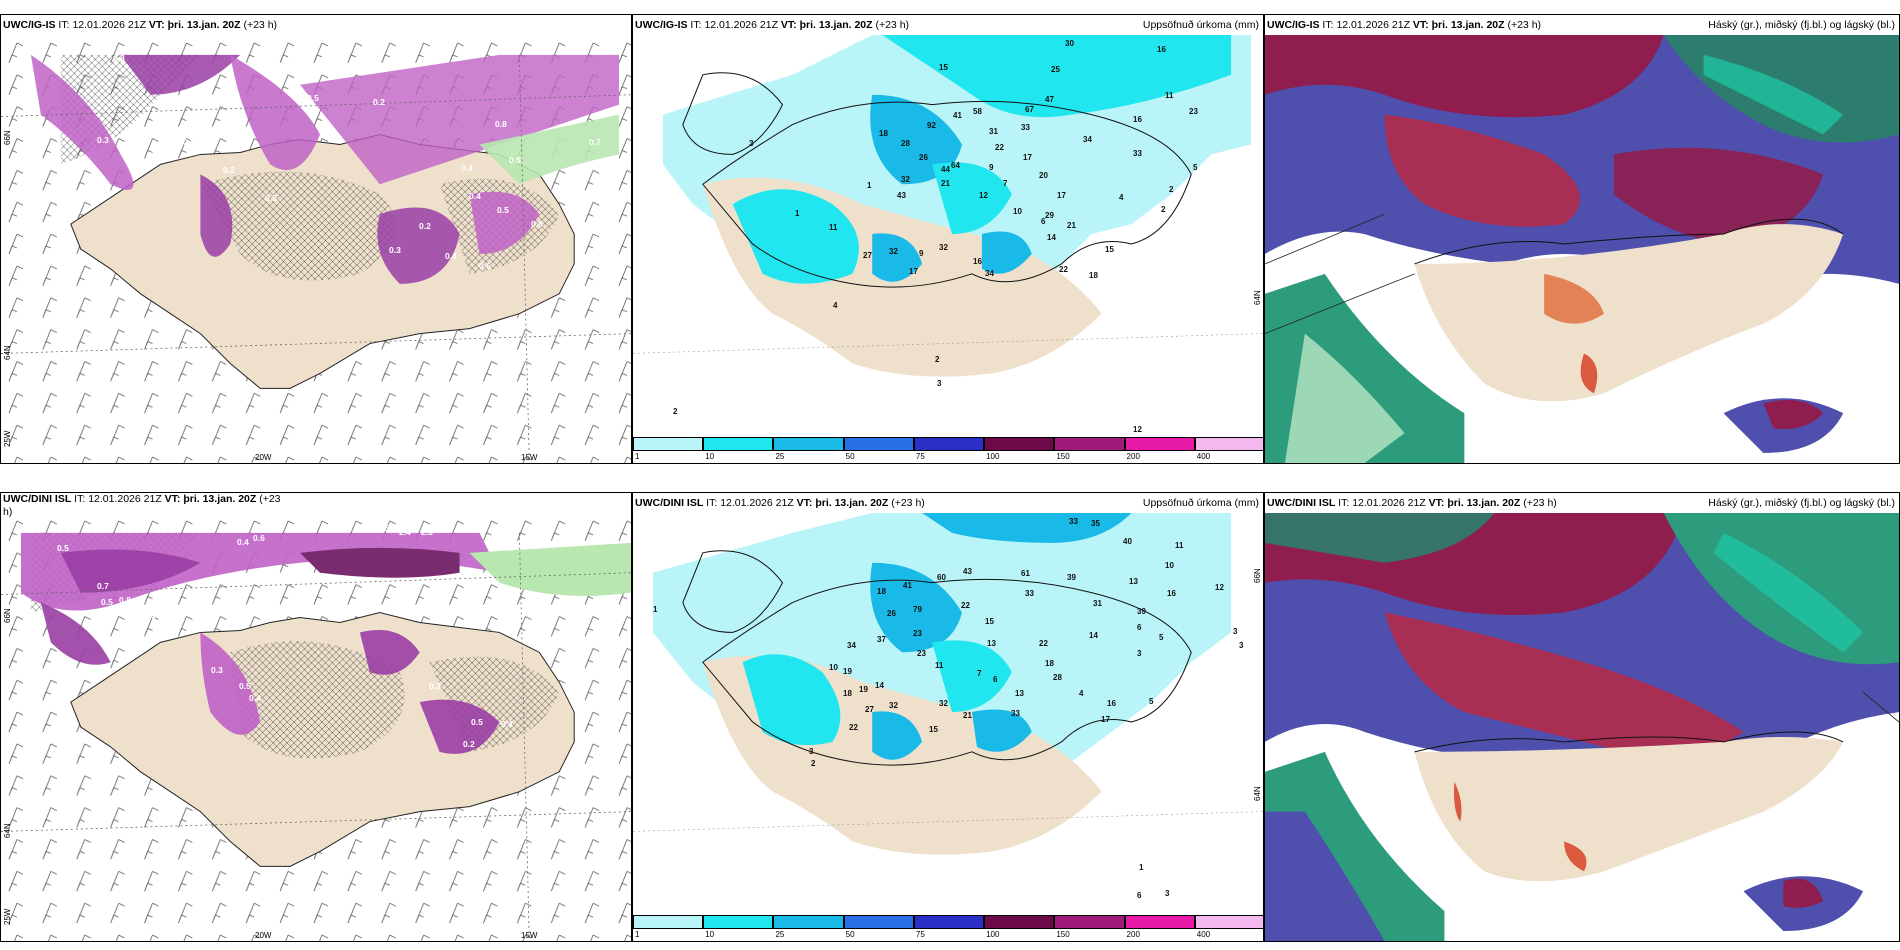 Image resolution: width=1900 pixels, height=950 pixels. Describe the element at coordinates (1049, 215) in the screenshot. I see `precip-value: 29` at that location.